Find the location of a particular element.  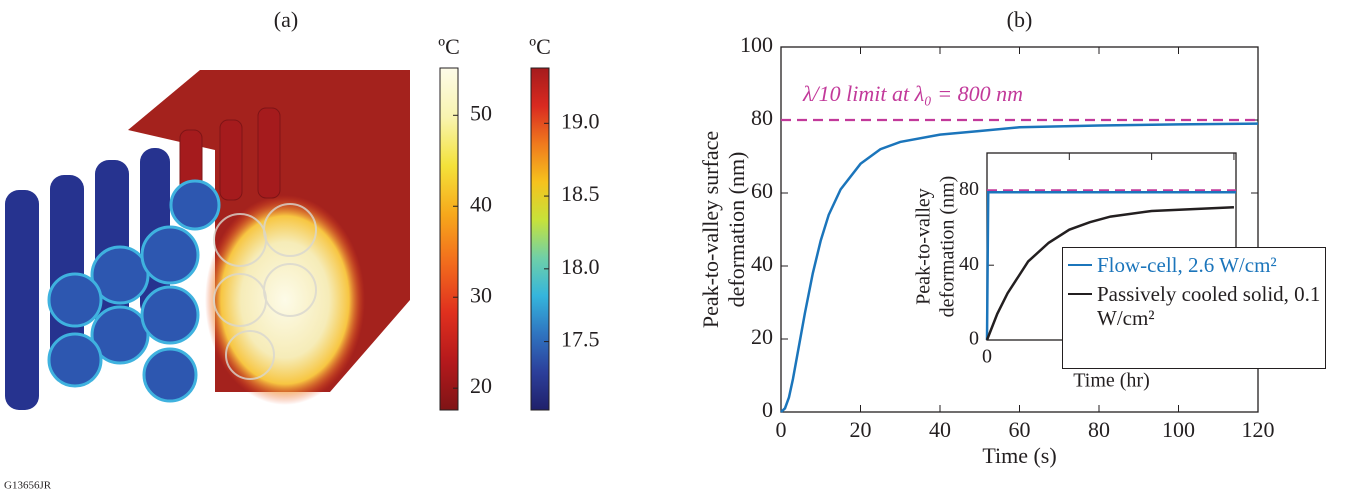

x-tick-label: 80 is located at coordinates (1099, 429).